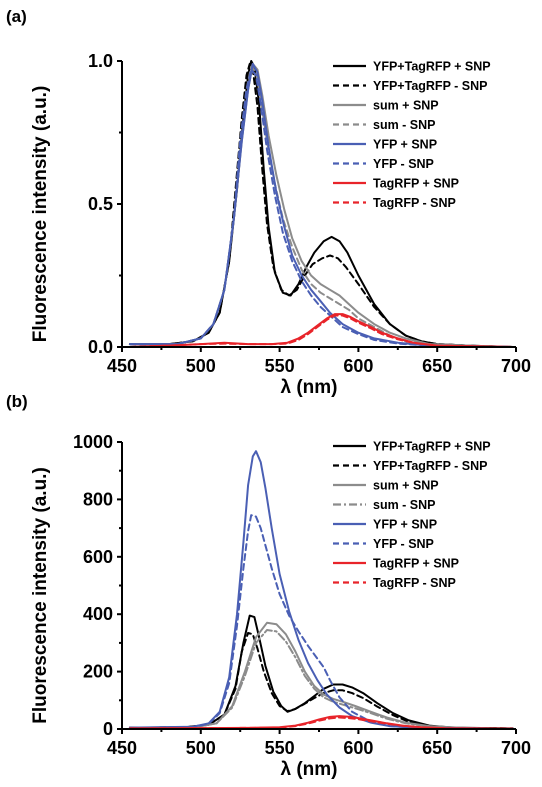  What do you see at coordinates (100, 61) in the screenshot?
I see `y-tick-label: 1.0` at bounding box center [100, 61].